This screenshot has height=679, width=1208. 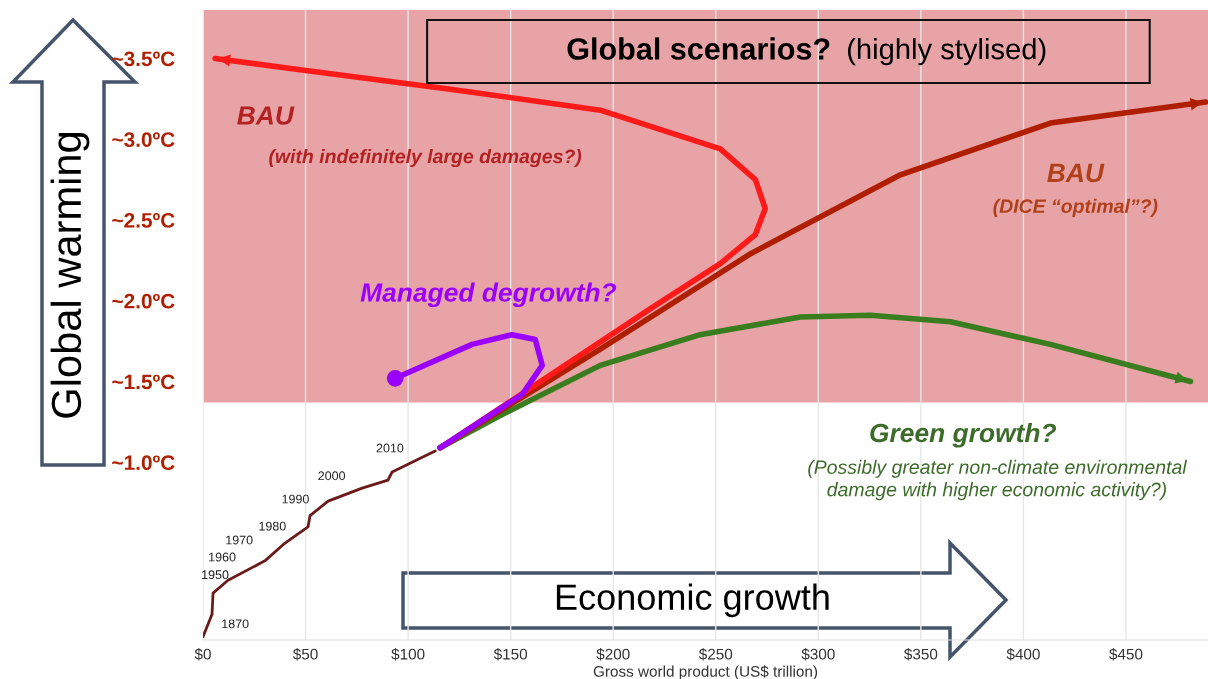 What do you see at coordinates (963, 435) in the screenshot?
I see `annotation: Green growth?` at bounding box center [963, 435].